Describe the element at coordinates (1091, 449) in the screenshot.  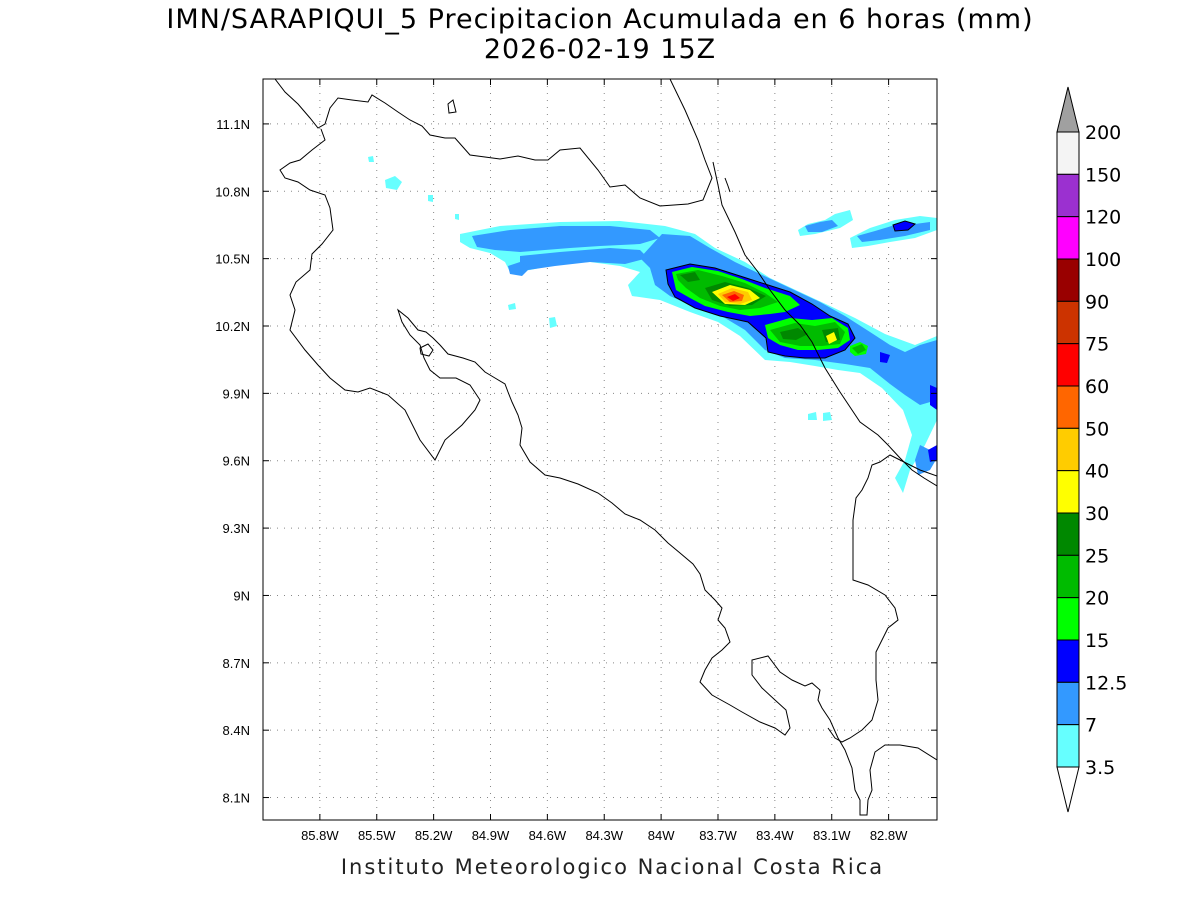
I see `colorbar-legend: 200 150 120 100 90 75 60 50 40 30 25 20 15 12.5 7 3.5` at that location.